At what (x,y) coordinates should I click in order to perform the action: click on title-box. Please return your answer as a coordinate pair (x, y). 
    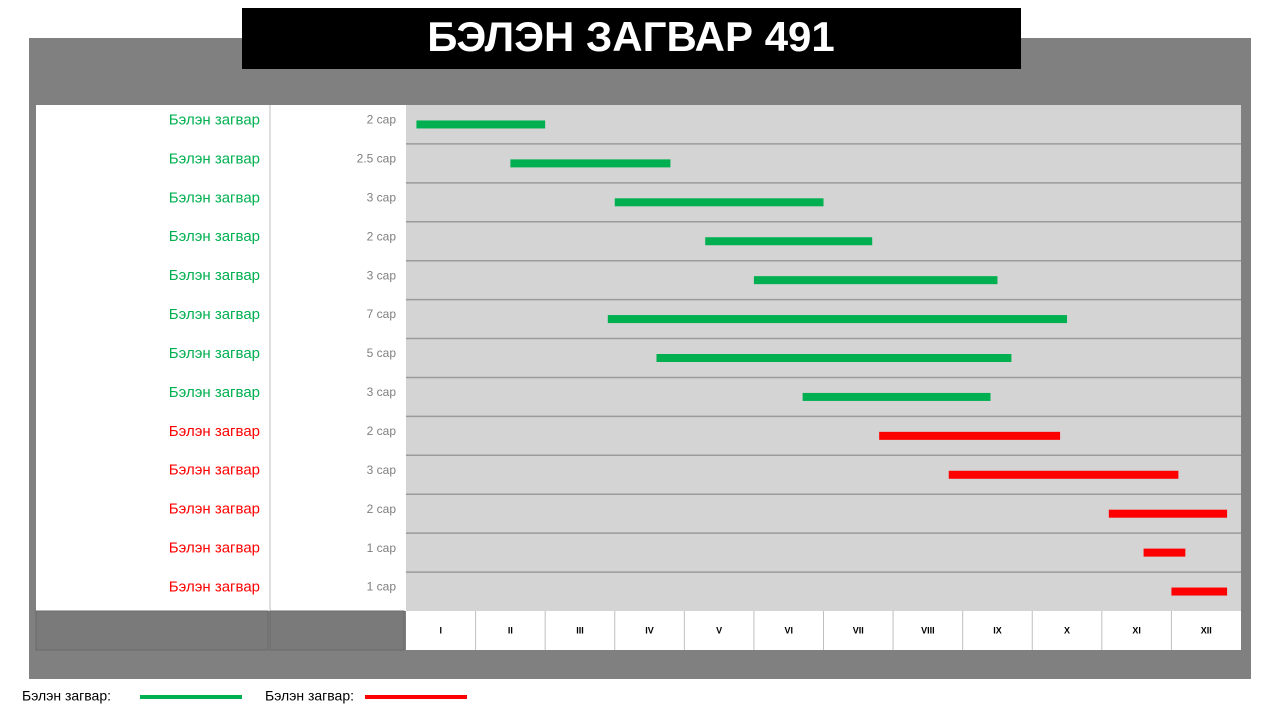
    Looking at the image, I should click on (631, 38).